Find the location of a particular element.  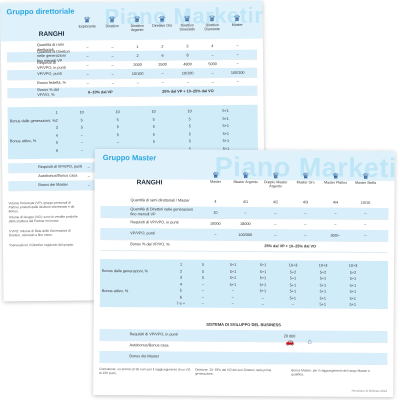

gen-number: 2 is located at coordinates (181, 271).